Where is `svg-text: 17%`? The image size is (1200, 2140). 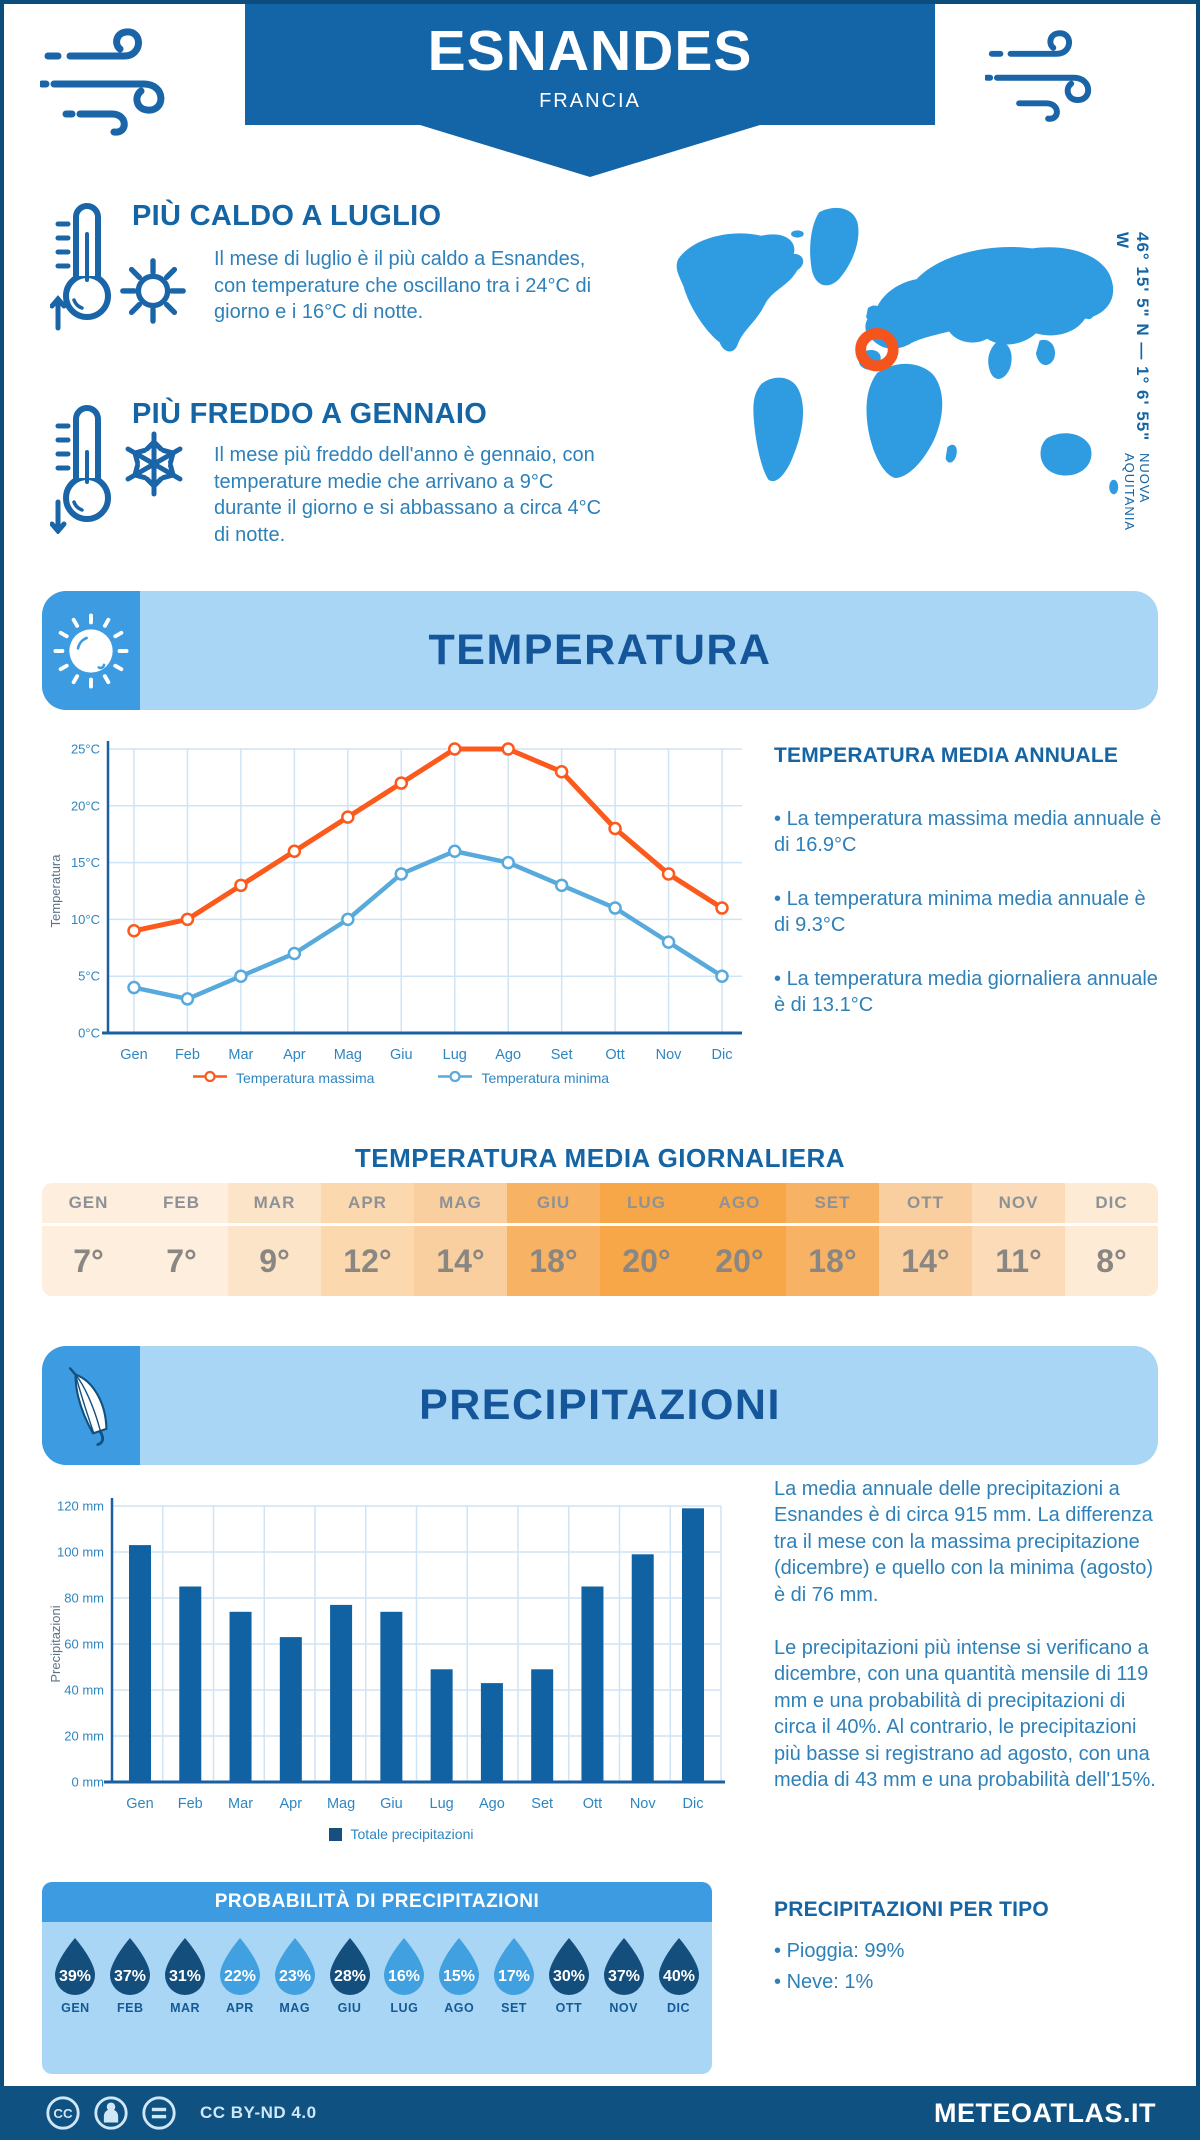
svg-text: 17% is located at coordinates (514, 1976).